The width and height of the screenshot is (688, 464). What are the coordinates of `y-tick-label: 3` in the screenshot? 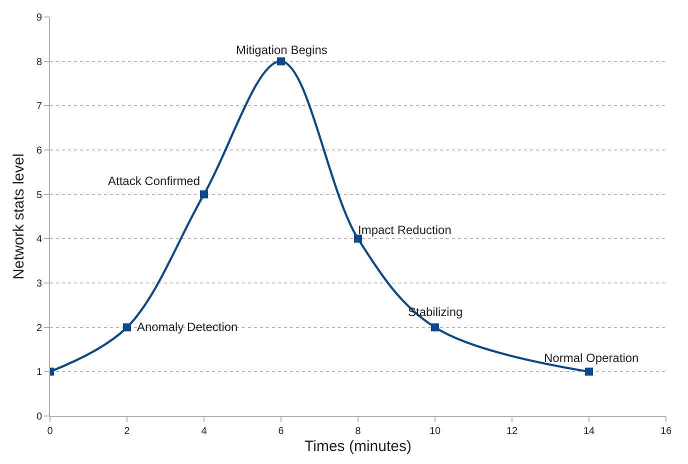 It's located at (39, 284).